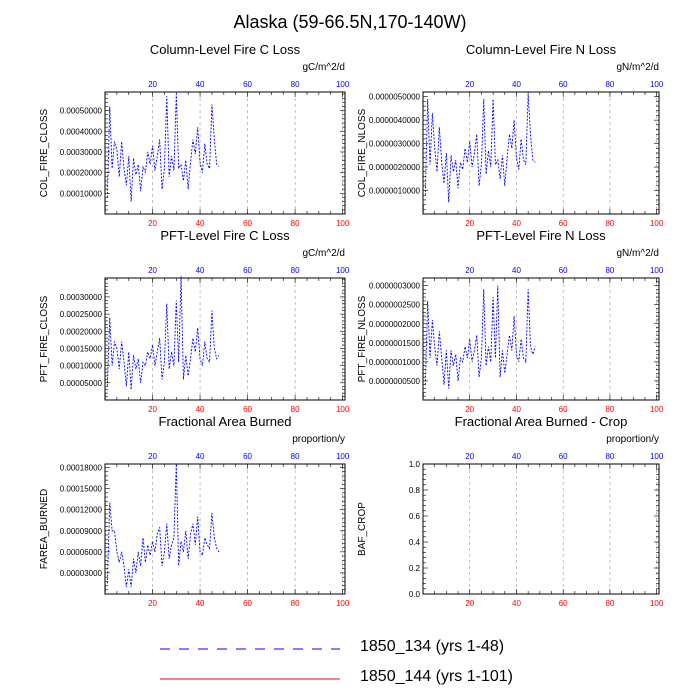 The width and height of the screenshot is (700, 700). Describe the element at coordinates (395, 144) in the screenshot. I see `y-tick-label: 0.0000030000` at that location.